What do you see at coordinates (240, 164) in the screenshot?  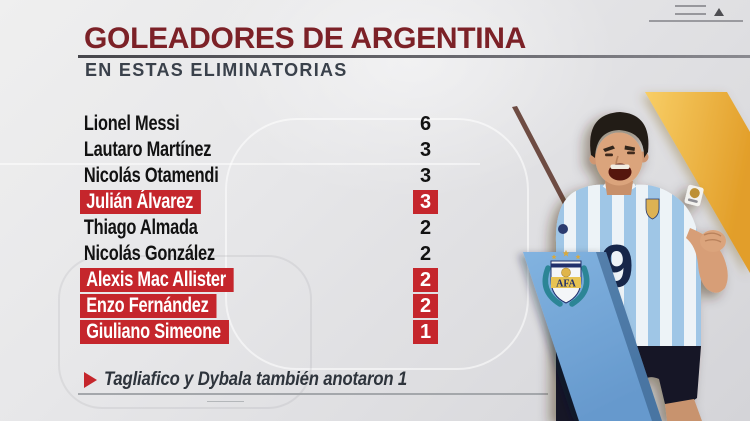 I see `watermark-line` at bounding box center [240, 164].